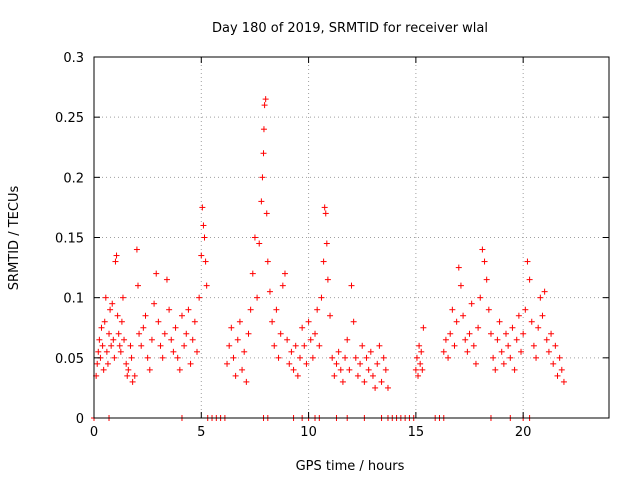  Describe the element at coordinates (69, 118) in the screenshot. I see `y-tick-label: 0.25` at that location.